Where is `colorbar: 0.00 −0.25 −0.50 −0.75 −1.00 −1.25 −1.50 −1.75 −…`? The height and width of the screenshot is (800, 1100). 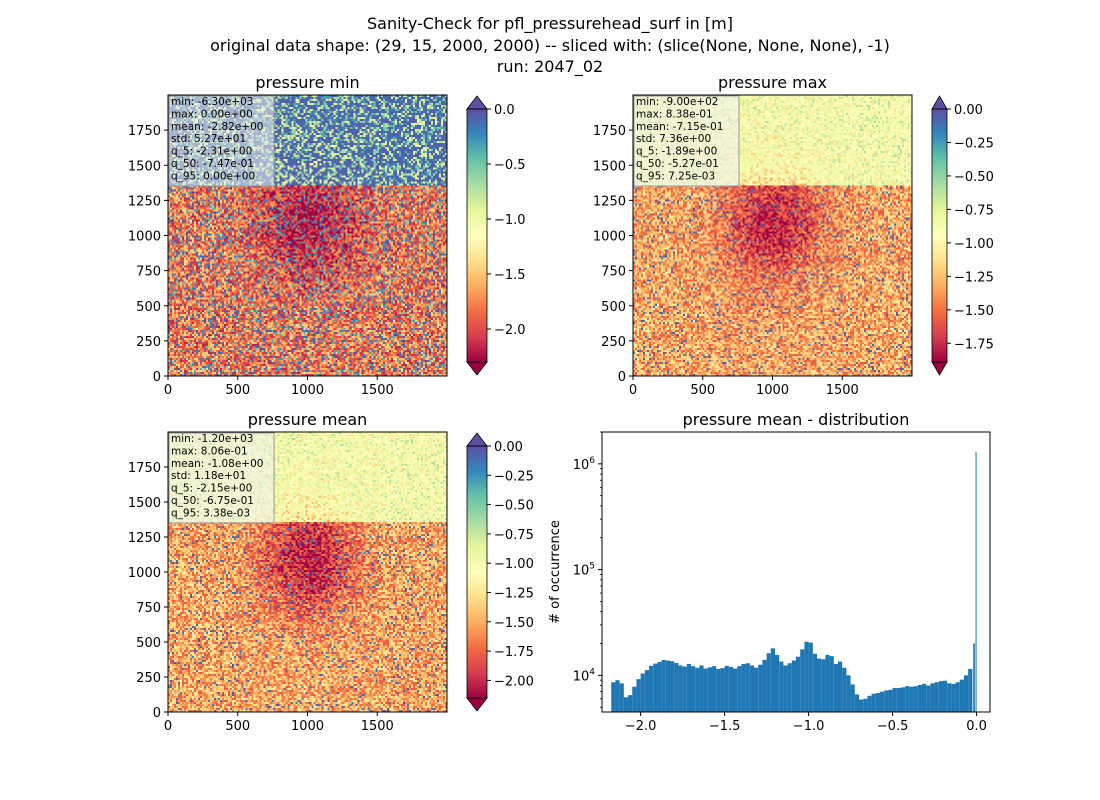
colorbar: 0.00 −0.25 −0.50 −0.75 −1.00 −1.25 −1.50 −1.75 −… is located at coordinates (500, 572).